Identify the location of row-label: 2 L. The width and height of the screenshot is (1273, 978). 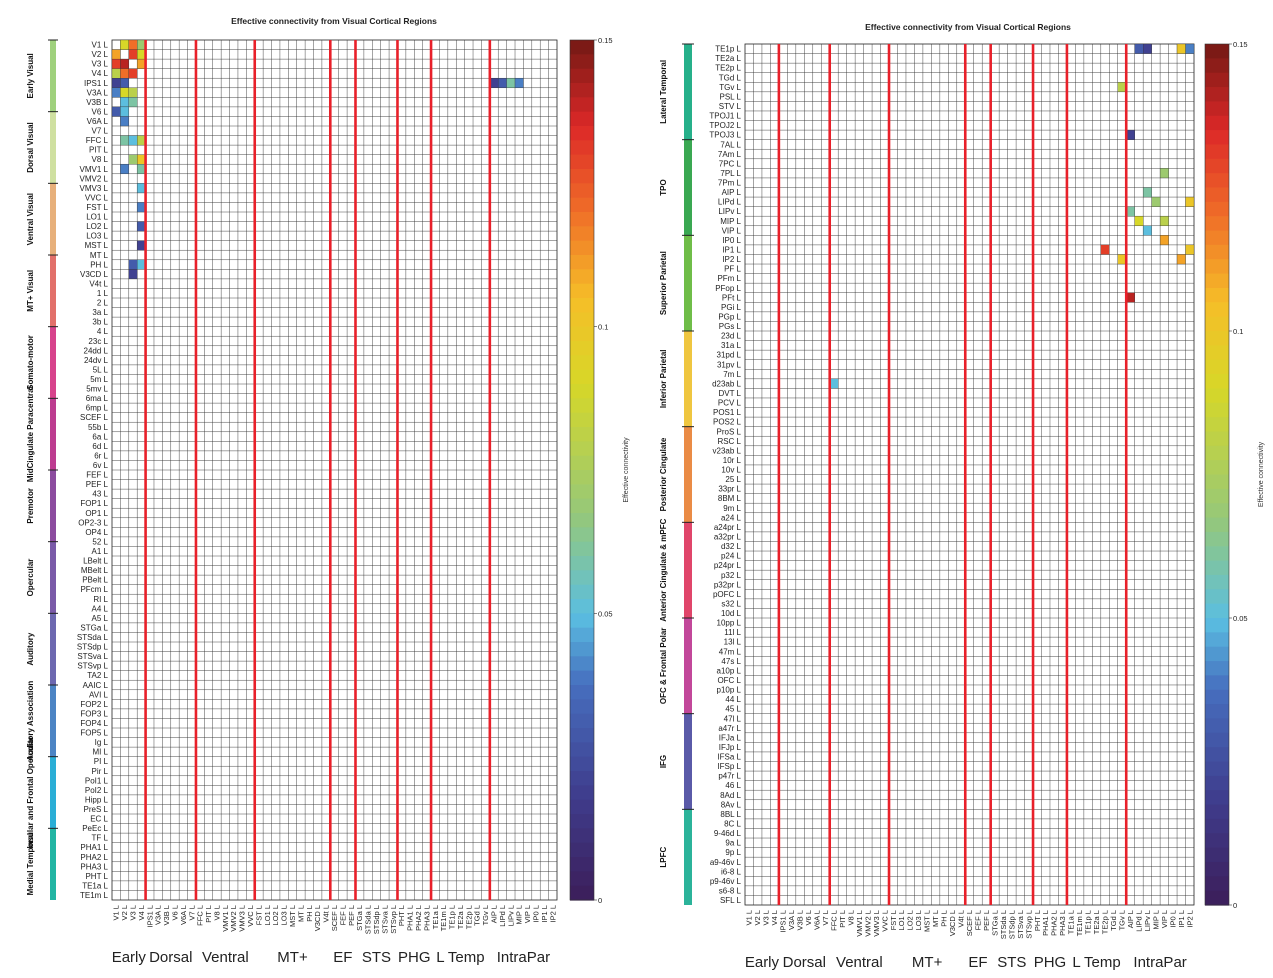
(103, 303).